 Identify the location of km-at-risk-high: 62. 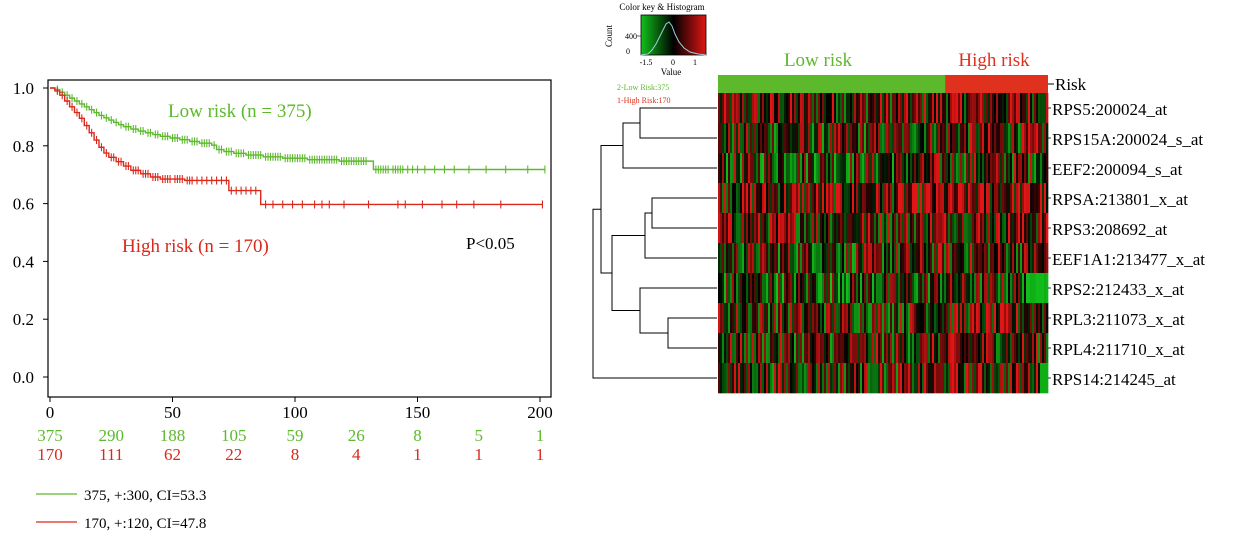
(172, 454).